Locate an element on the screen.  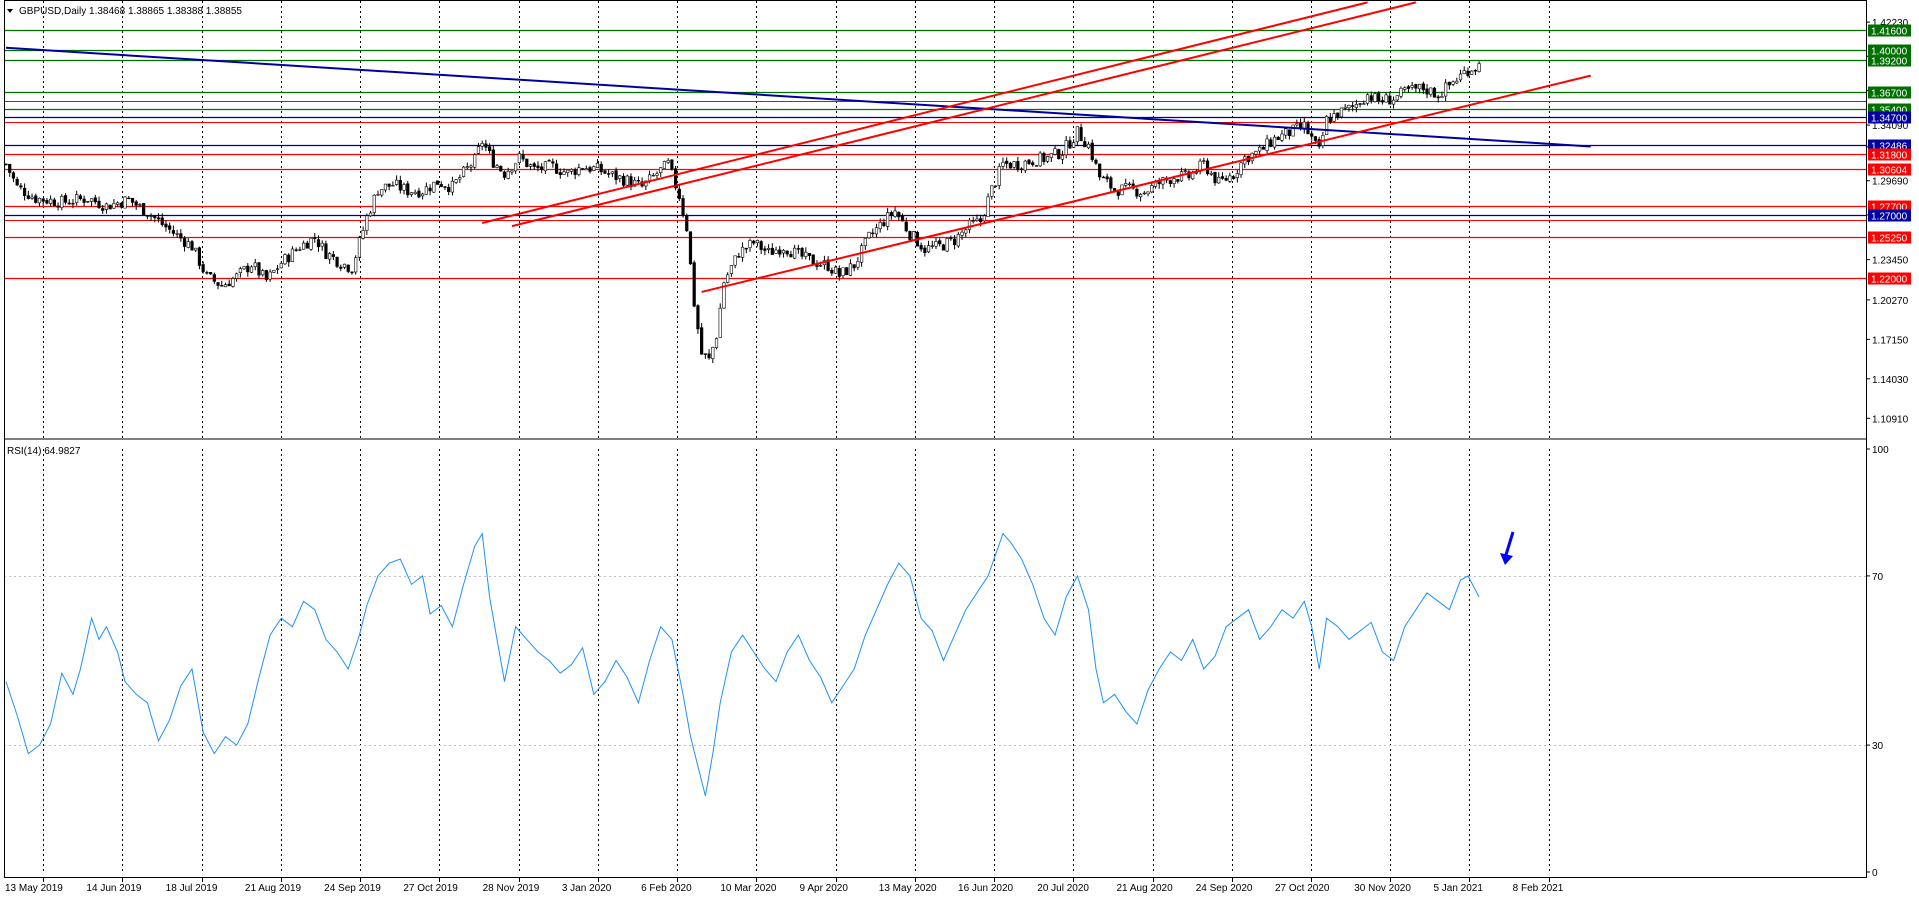
rsi-header-text: RSI(14) 64.9827 is located at coordinates (44, 451).